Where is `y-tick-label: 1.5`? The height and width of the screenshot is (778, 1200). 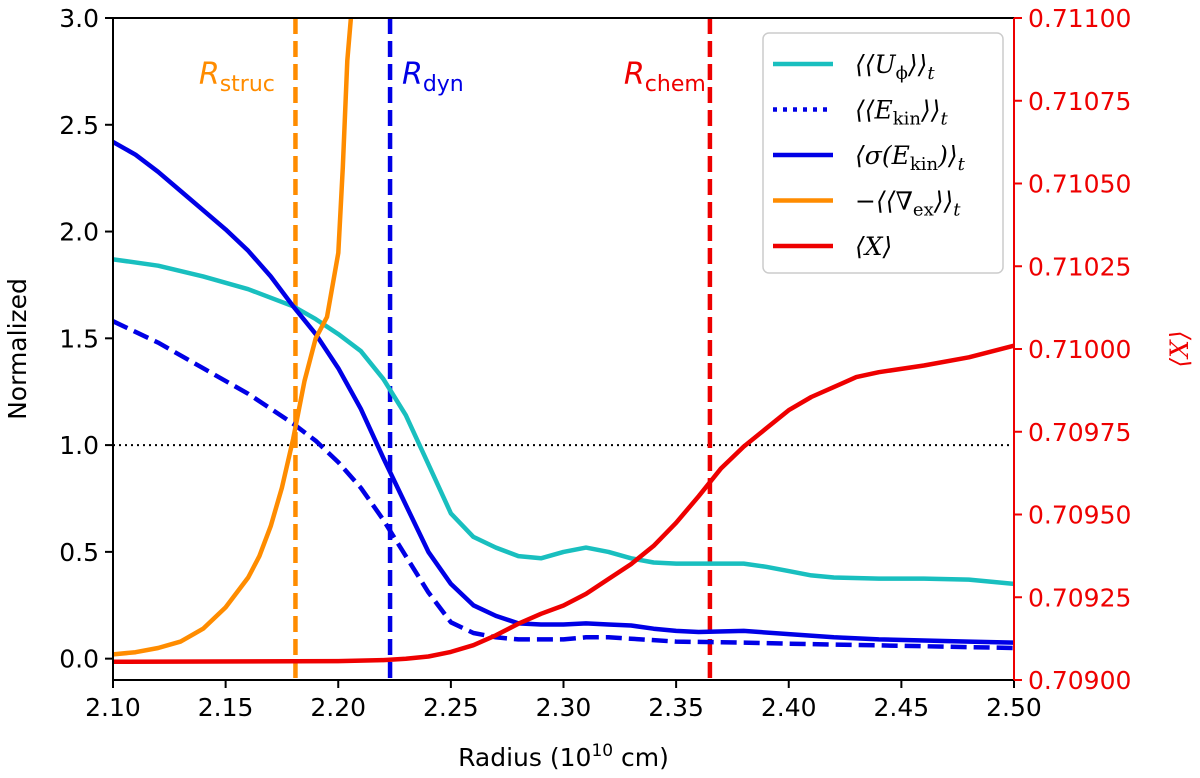 y-tick-label: 1.5 is located at coordinates (79, 338).